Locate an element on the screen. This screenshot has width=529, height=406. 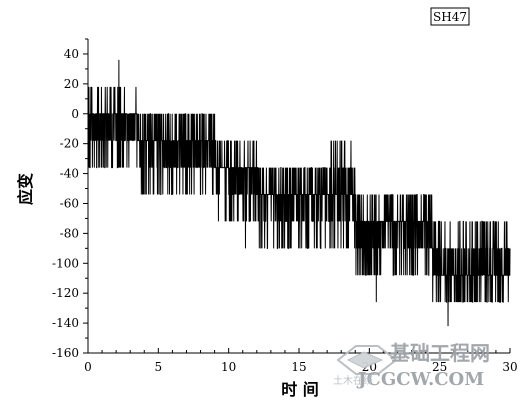
x-axis: 0 5 10 15 20 25 30 is located at coordinates (301, 361).